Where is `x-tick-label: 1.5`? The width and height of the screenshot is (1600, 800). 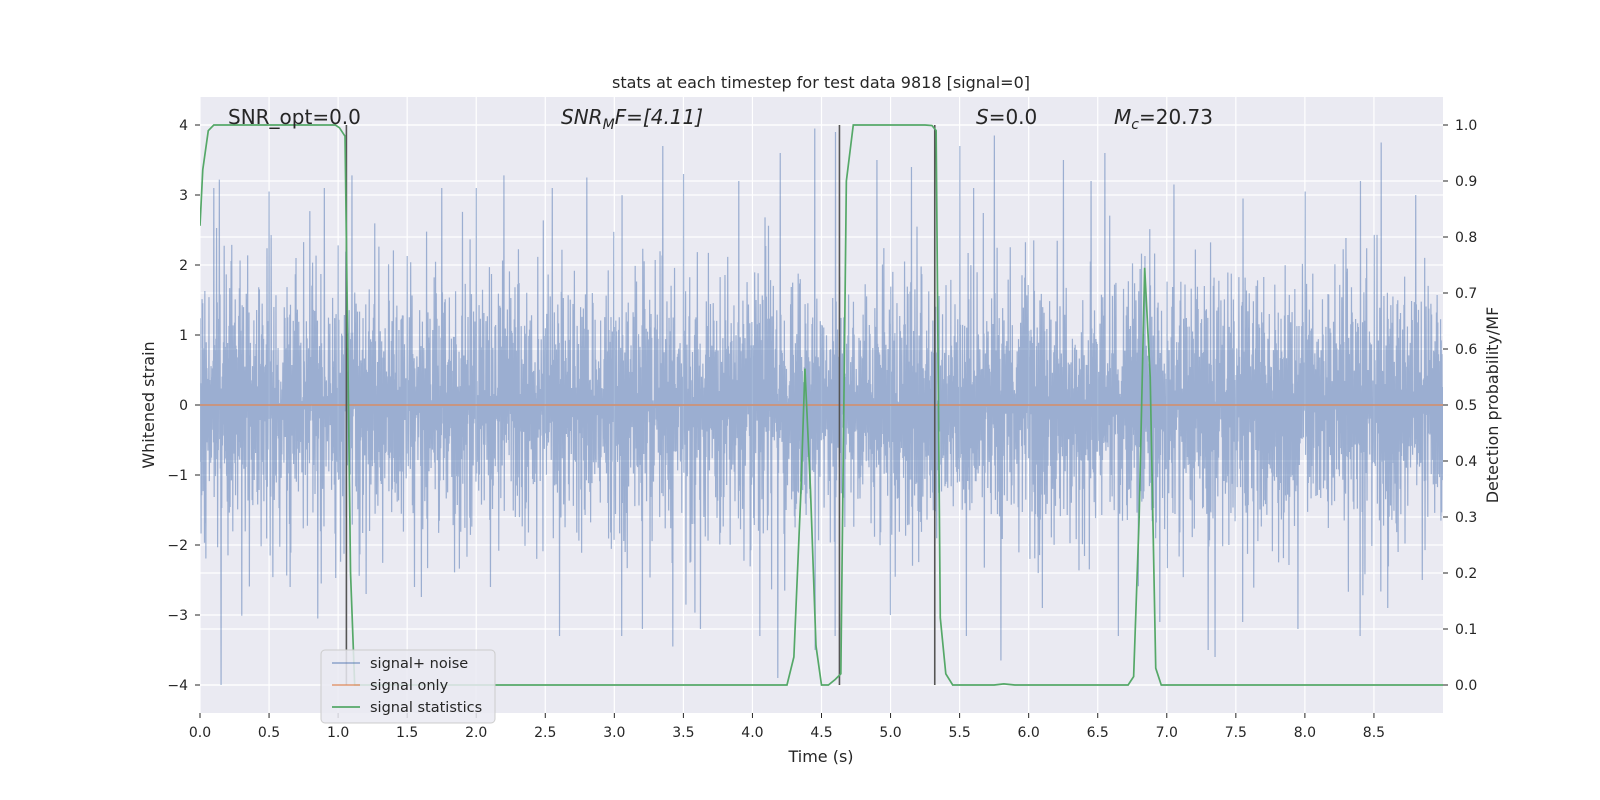
x-tick-label: 1.5 is located at coordinates (407, 733).